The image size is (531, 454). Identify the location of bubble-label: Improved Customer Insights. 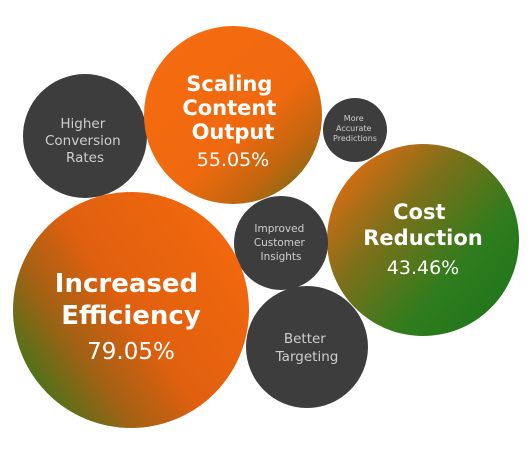
(281, 243).